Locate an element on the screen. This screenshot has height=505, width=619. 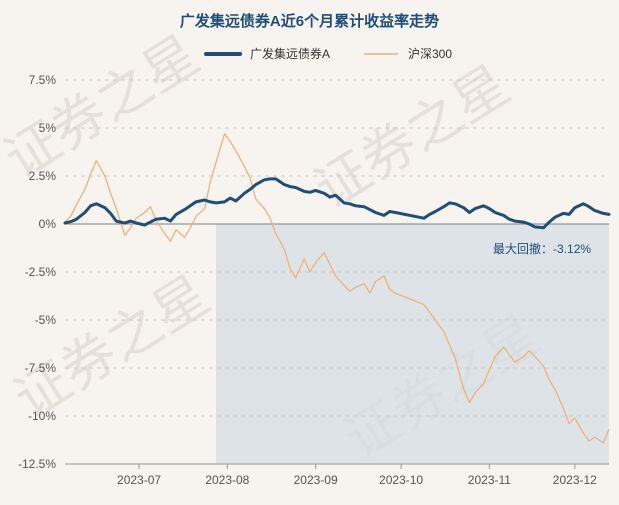
drawdown-label: 最大回撤： is located at coordinates (523, 248).